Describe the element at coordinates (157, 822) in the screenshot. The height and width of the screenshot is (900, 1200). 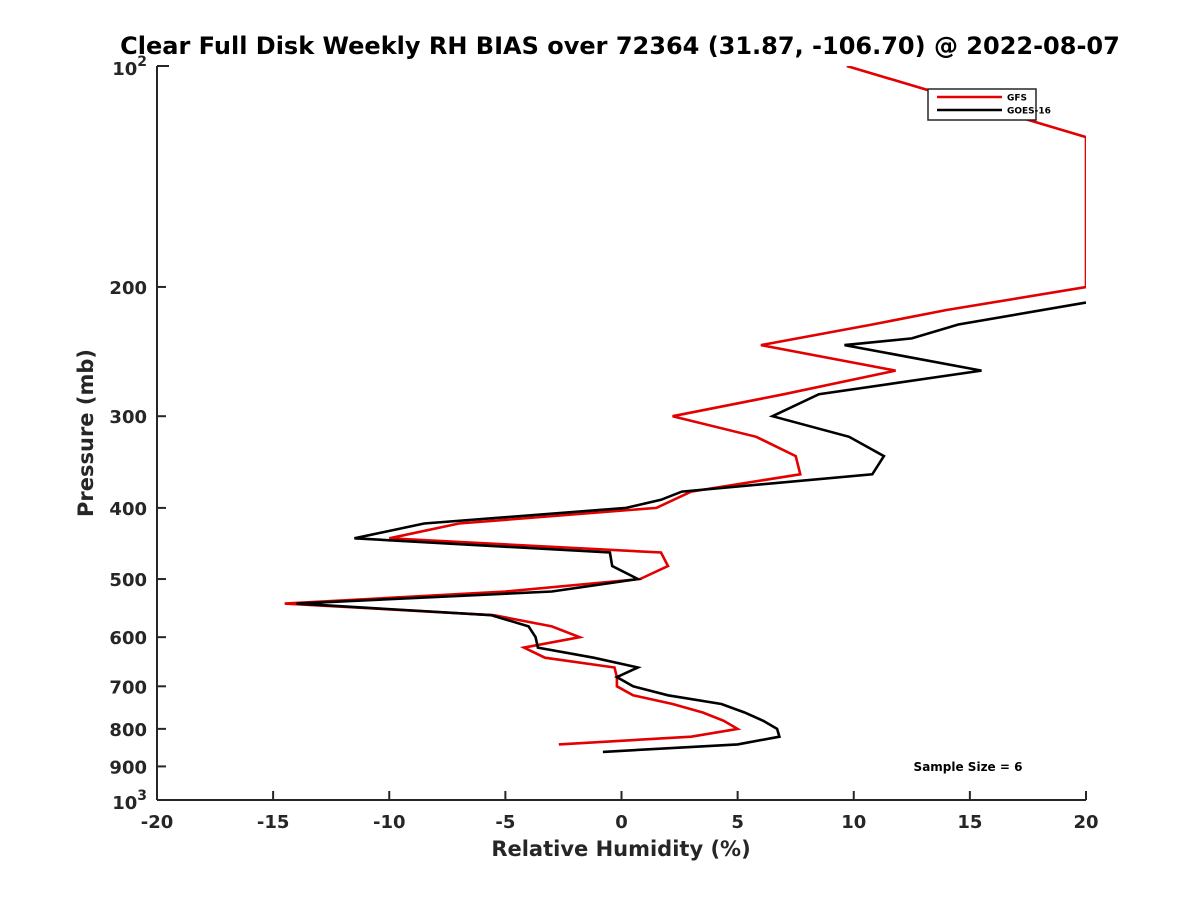
I see `x-tick-label: -20` at that location.